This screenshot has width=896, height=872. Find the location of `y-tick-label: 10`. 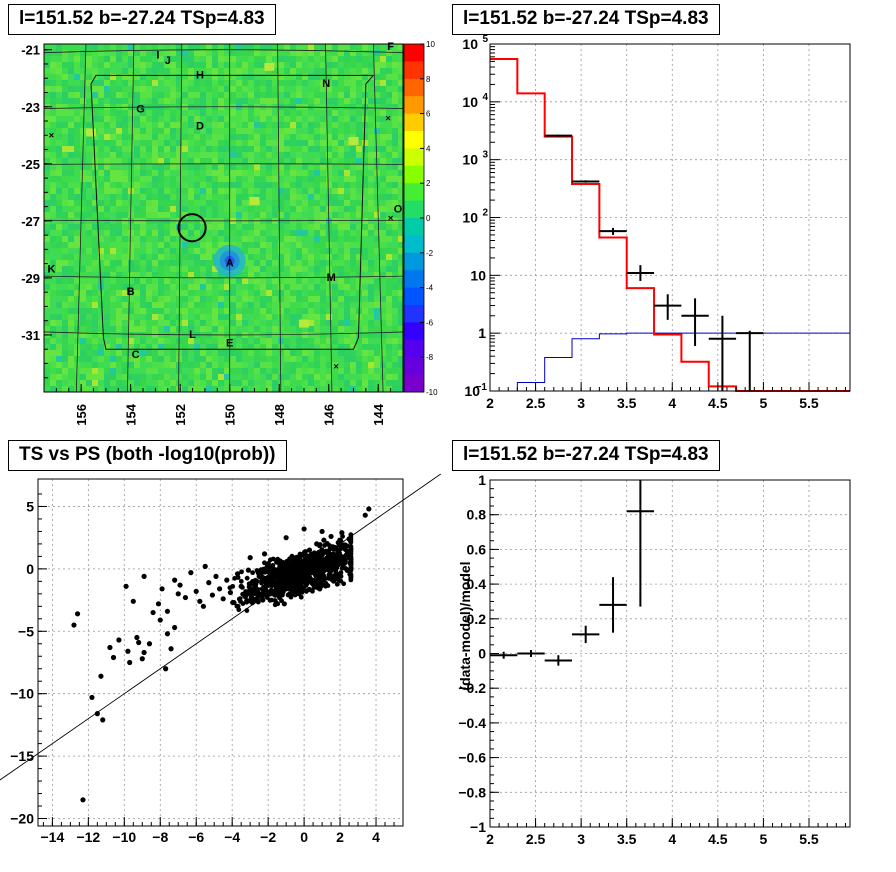

y-tick-label: 10 is located at coordinates (478, 275).